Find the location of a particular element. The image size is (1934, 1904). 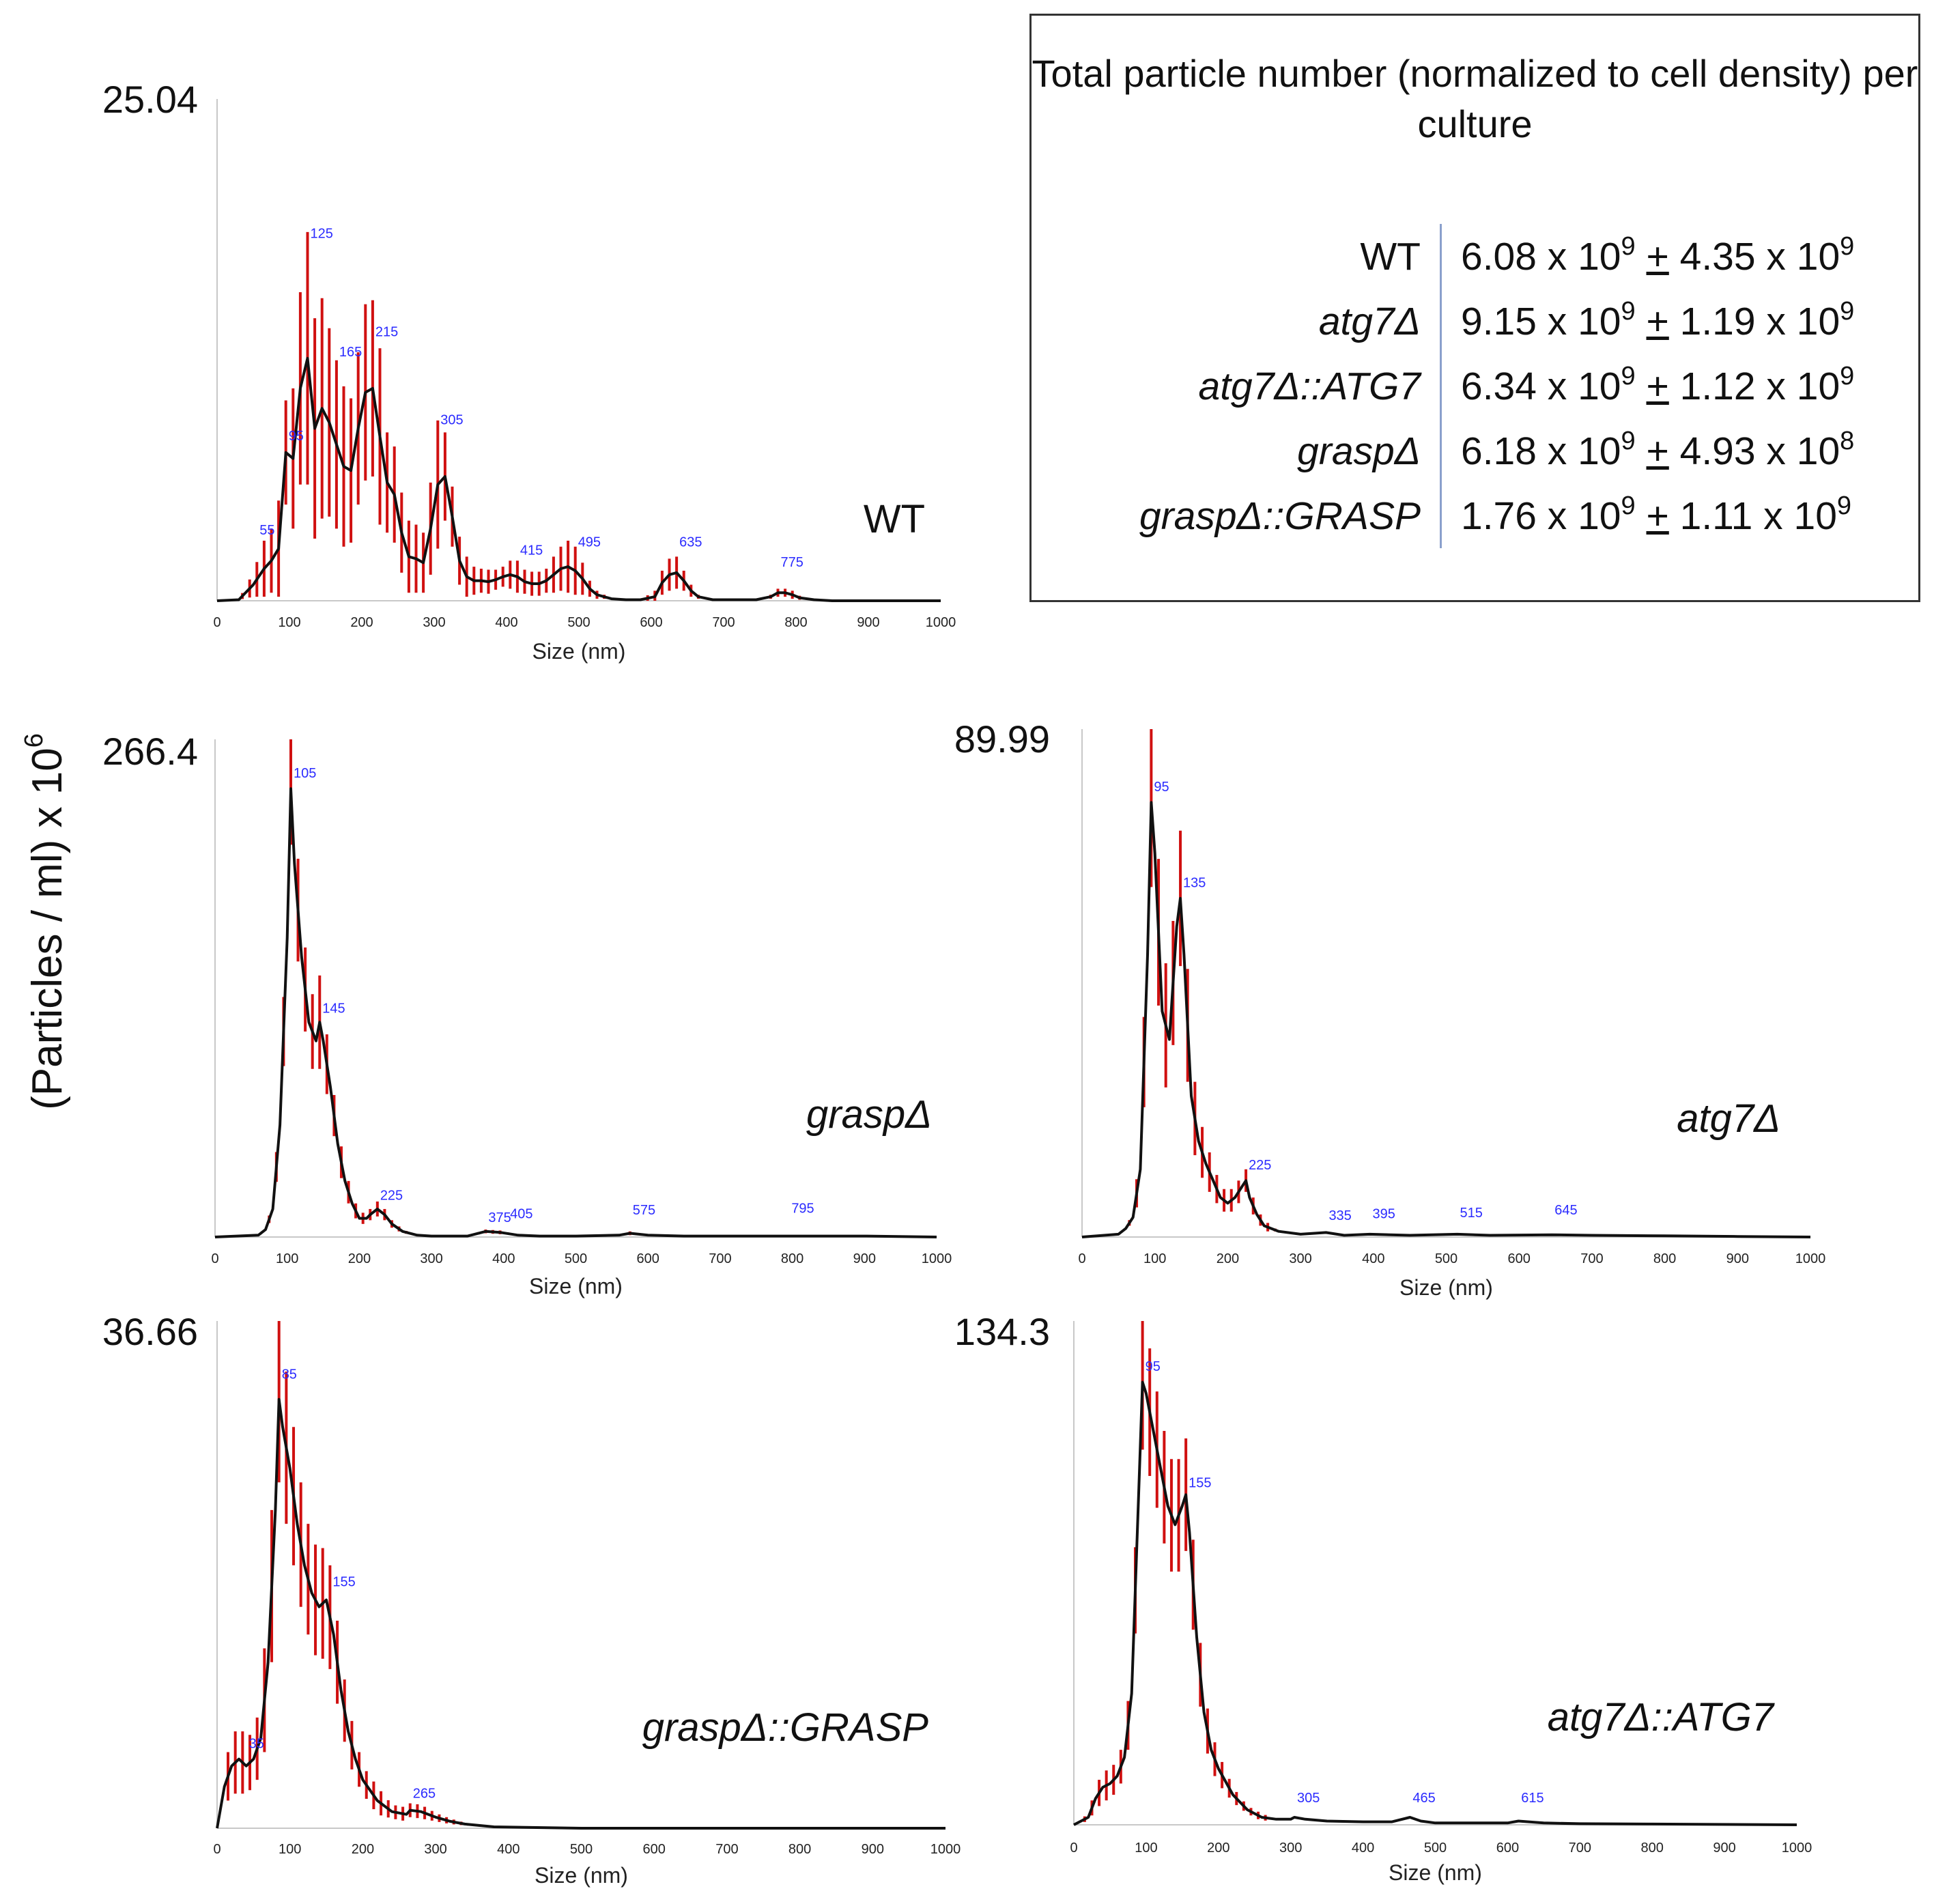

peak-label: 515 is located at coordinates (1472, 1213).